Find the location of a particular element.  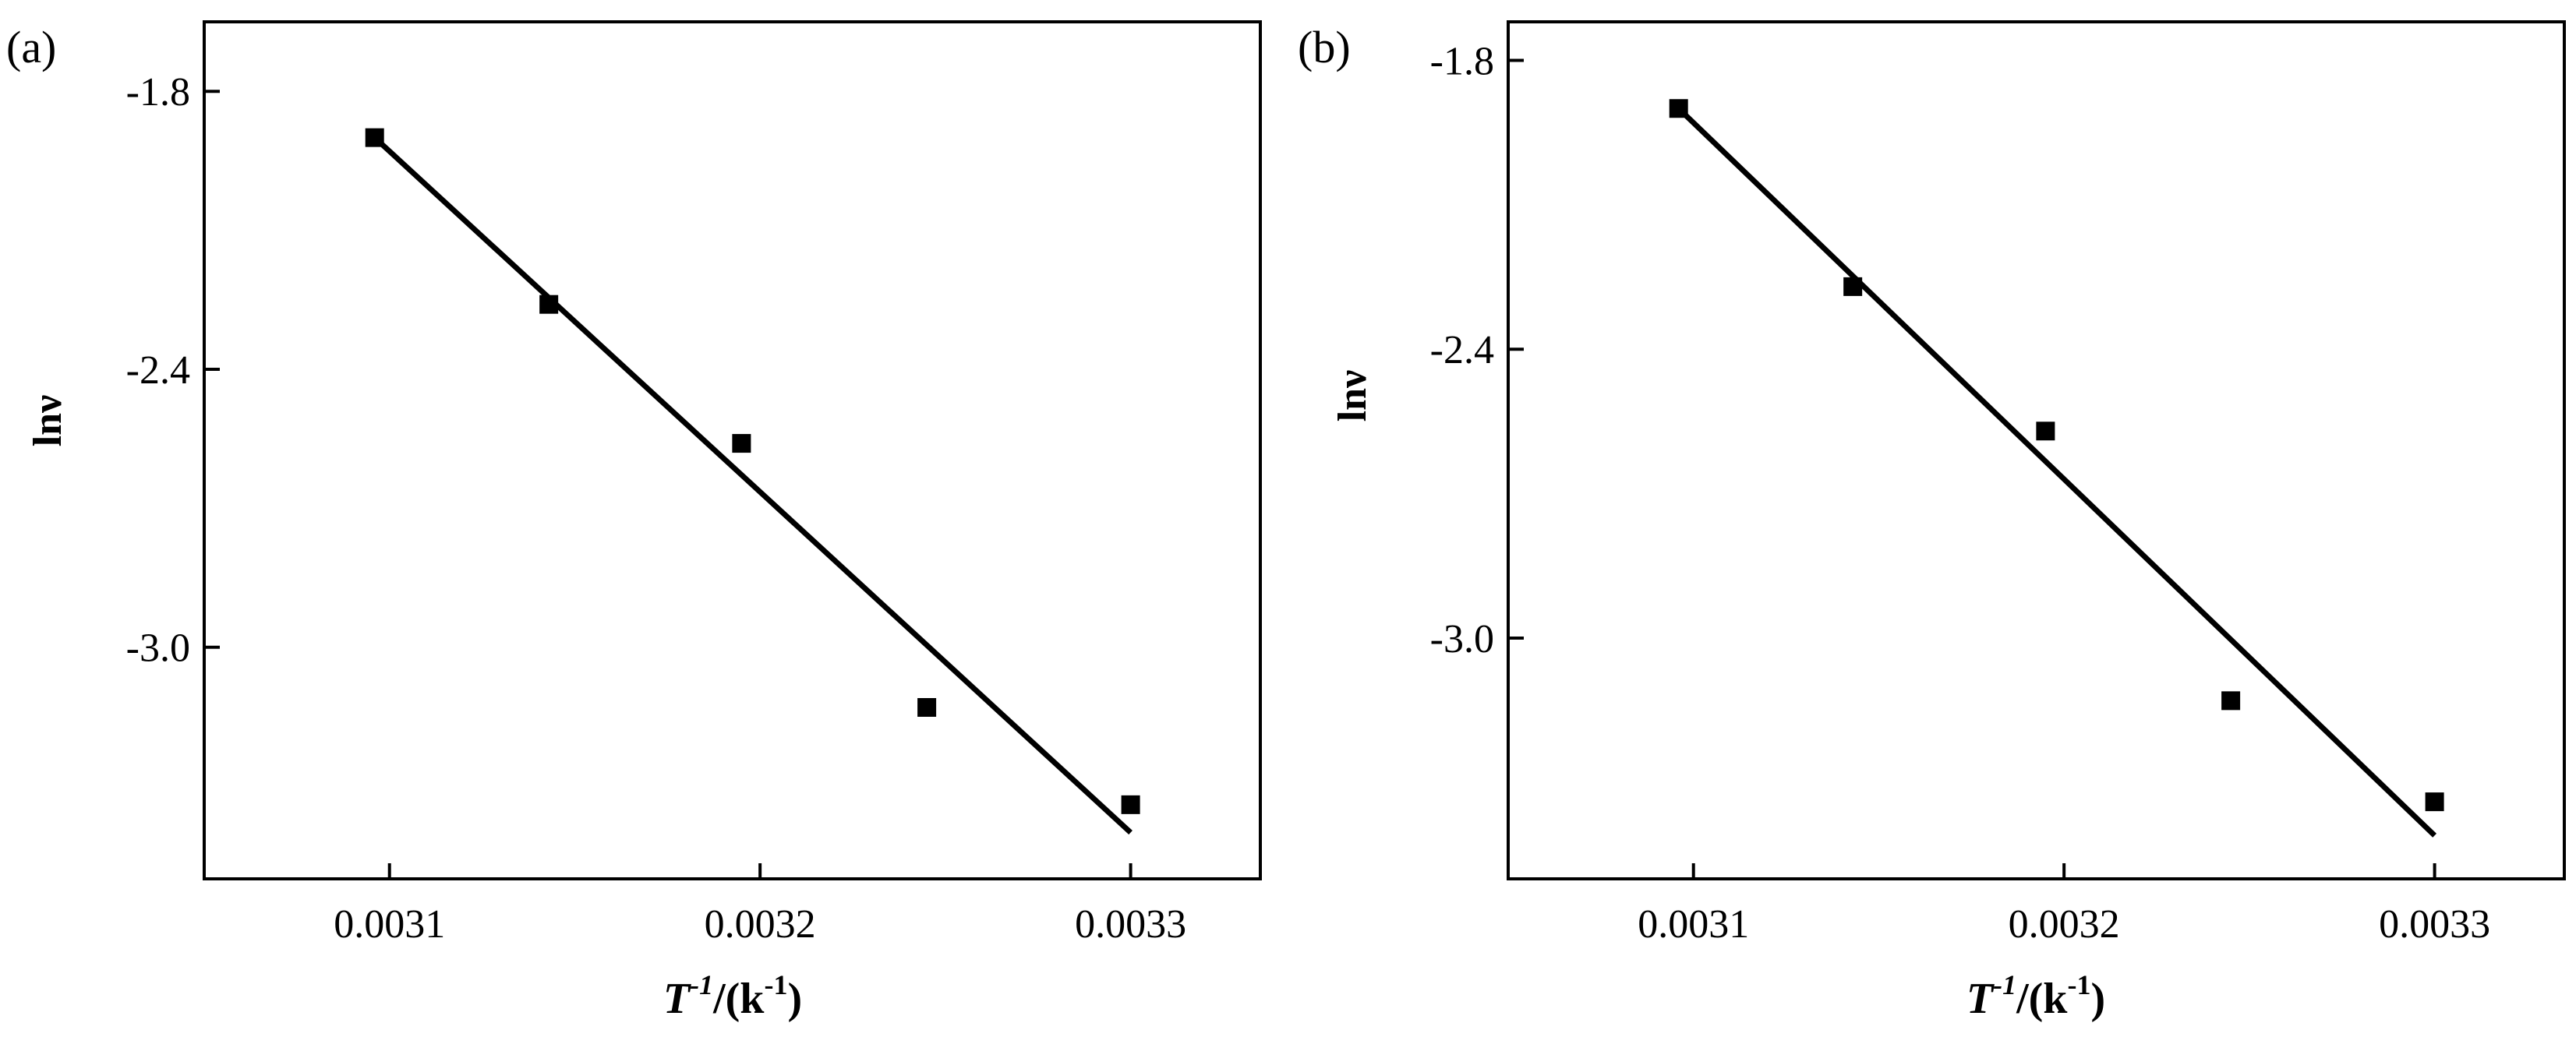

panel-label: (b) is located at coordinates (1324, 47).